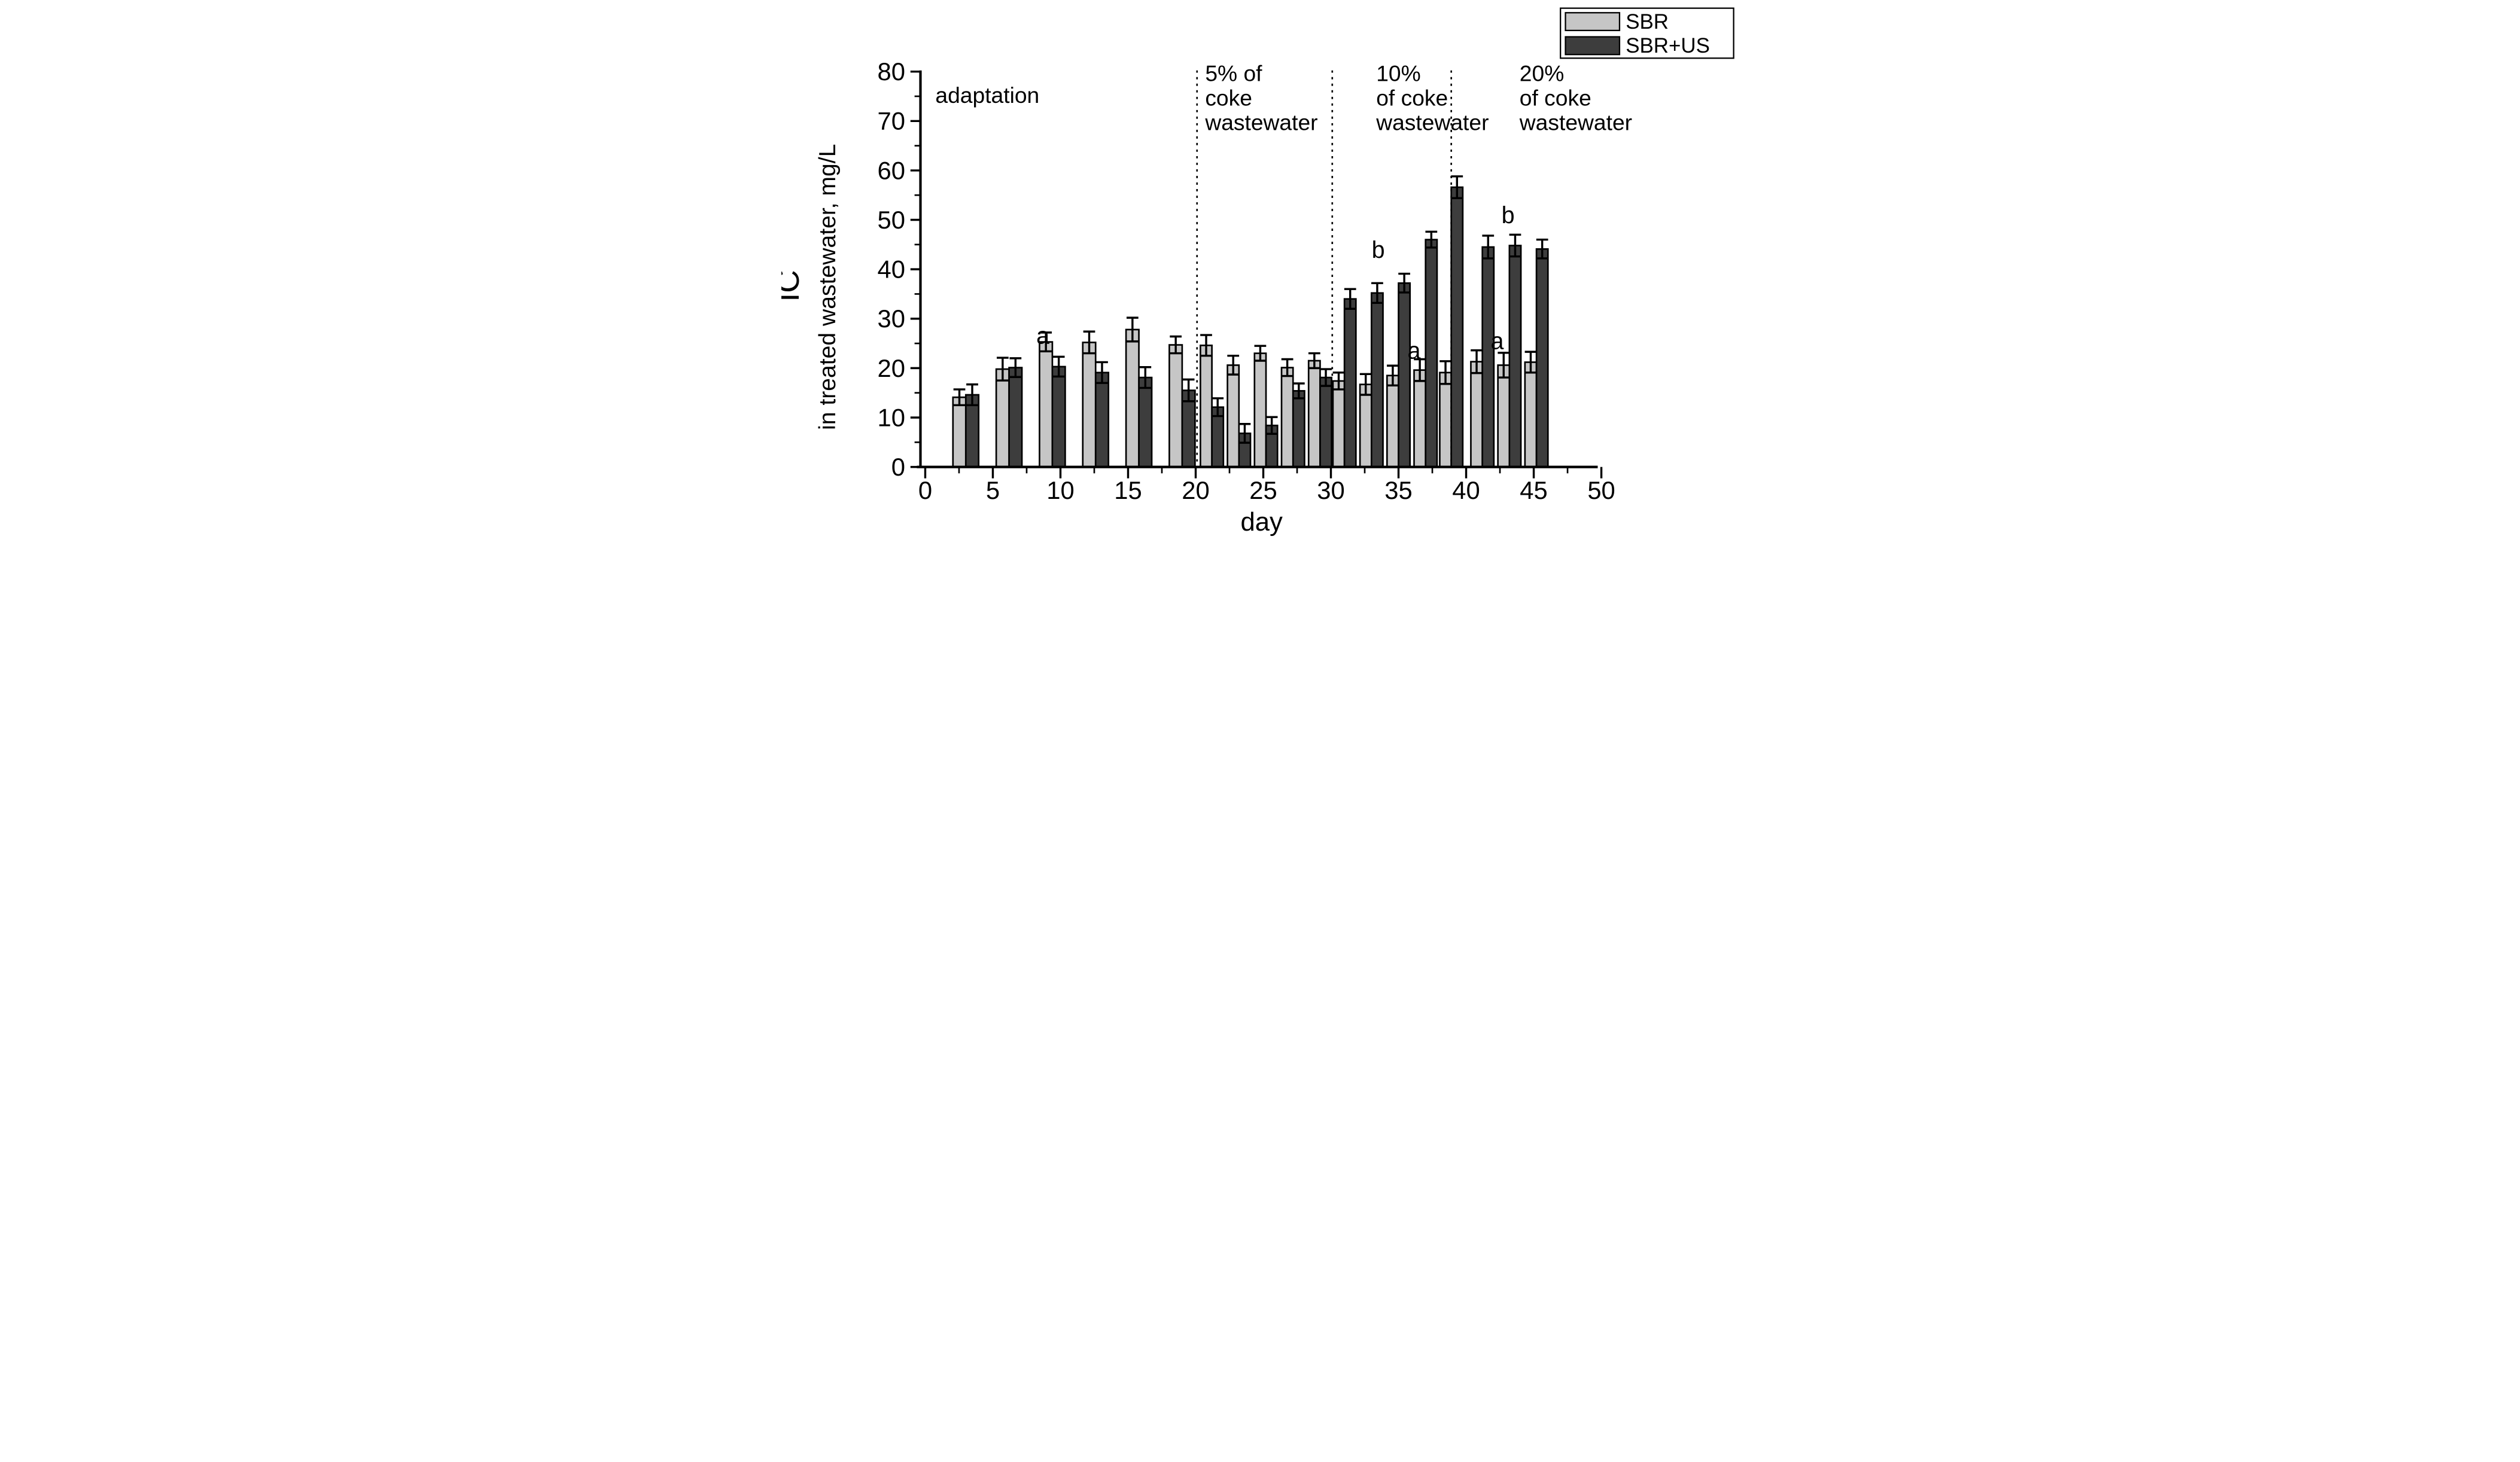 The width and height of the screenshot is (2520, 1462). Describe the element at coordinates (1378, 250) in the screenshot. I see `significance-letter-2: b` at that location.